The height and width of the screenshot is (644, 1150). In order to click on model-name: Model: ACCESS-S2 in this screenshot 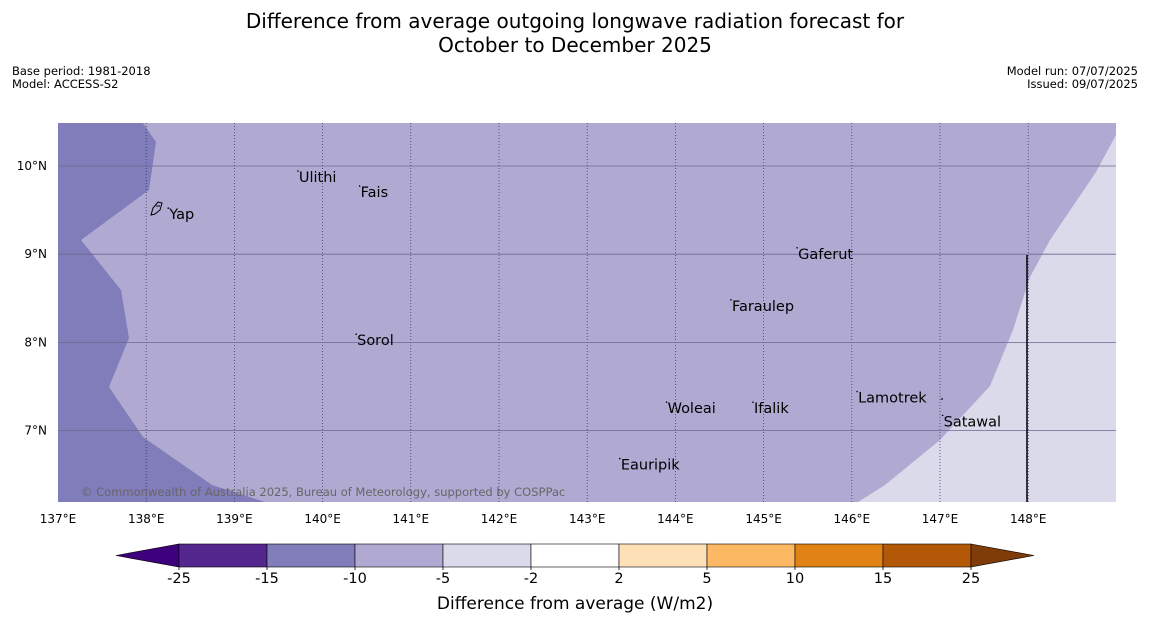, I will do `click(65, 84)`.